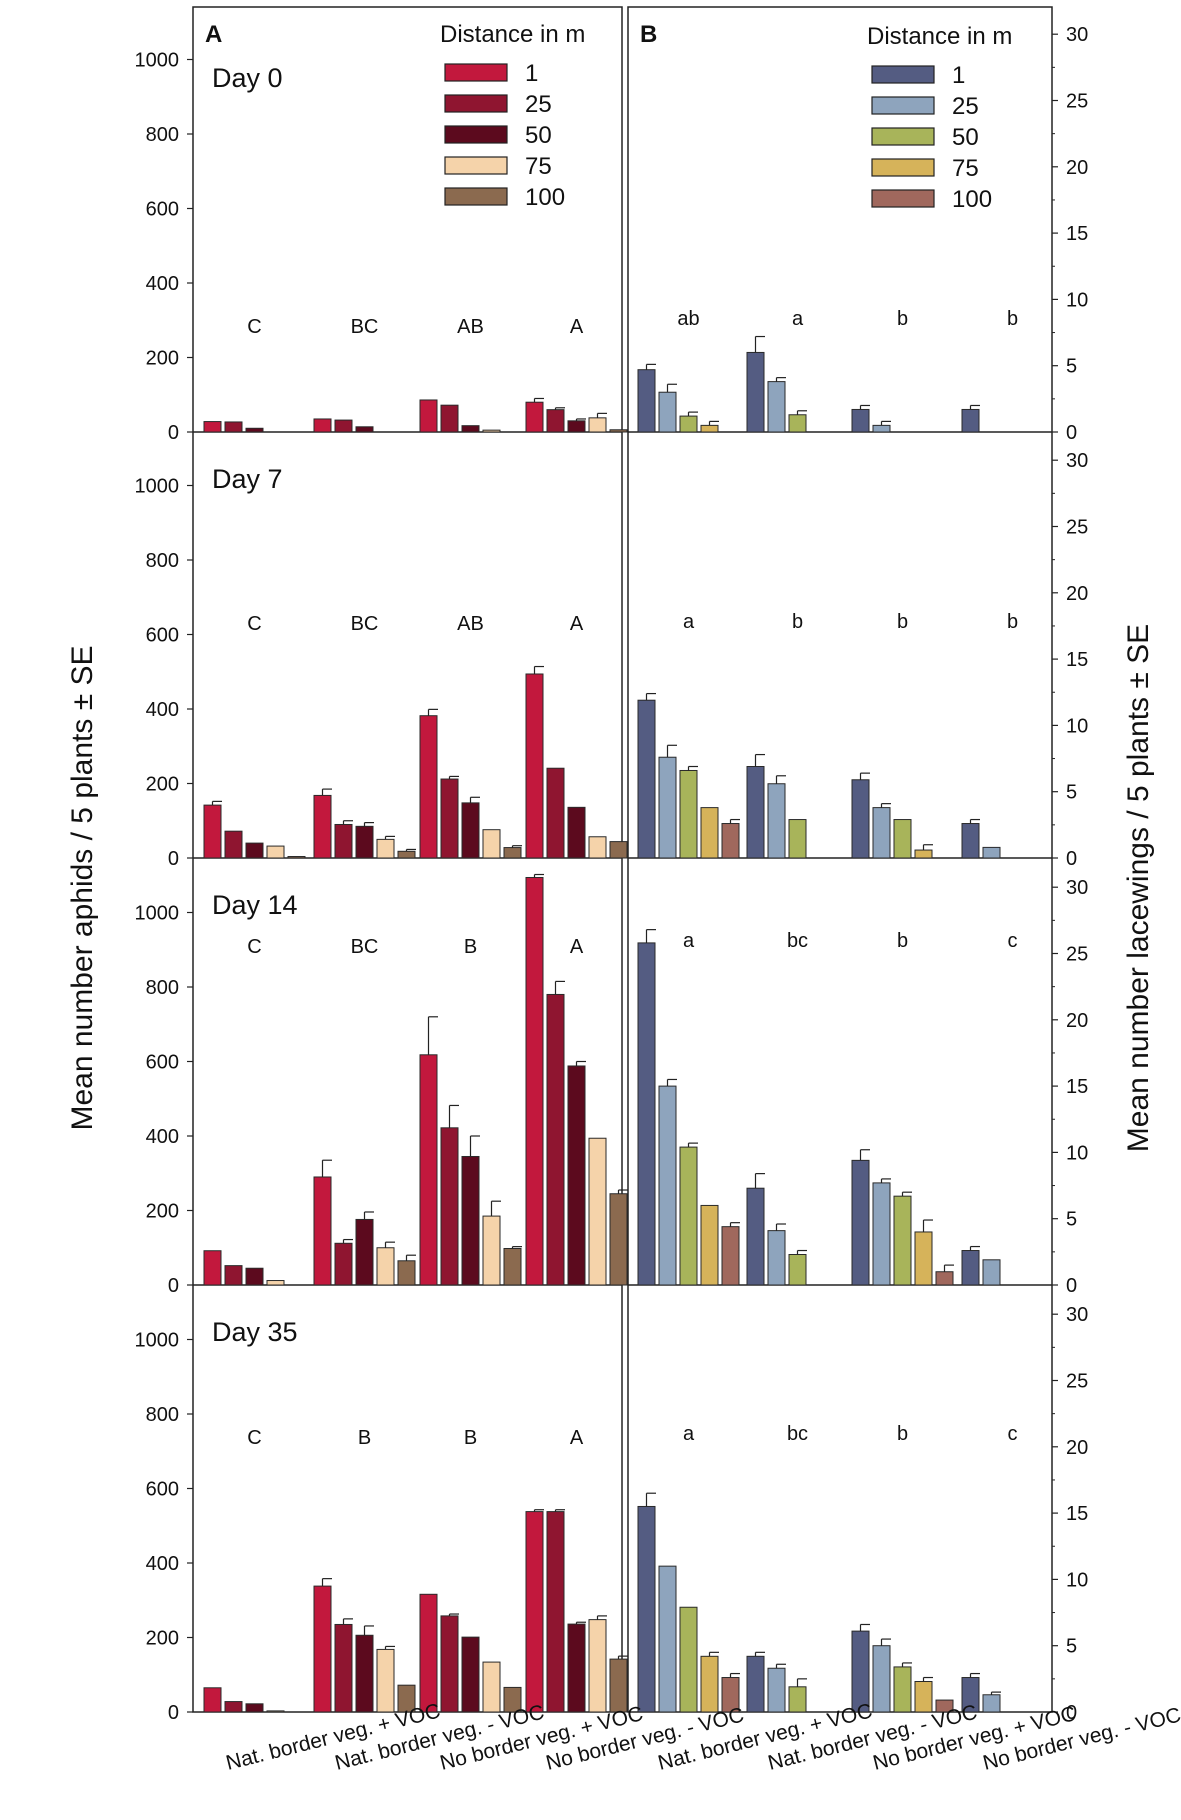 The width and height of the screenshot is (1181, 1820). What do you see at coordinates (162, 561) in the screenshot?
I see `aphid-tick-label: 800` at bounding box center [162, 561].